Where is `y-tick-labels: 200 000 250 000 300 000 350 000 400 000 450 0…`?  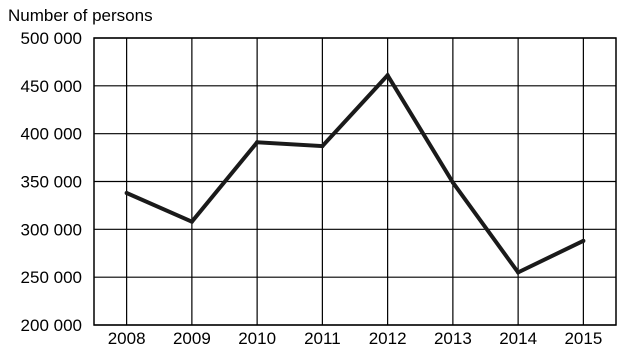 y-tick-labels: 200 000 250 000 300 000 350 000 400 000 450 0… is located at coordinates (51, 182).